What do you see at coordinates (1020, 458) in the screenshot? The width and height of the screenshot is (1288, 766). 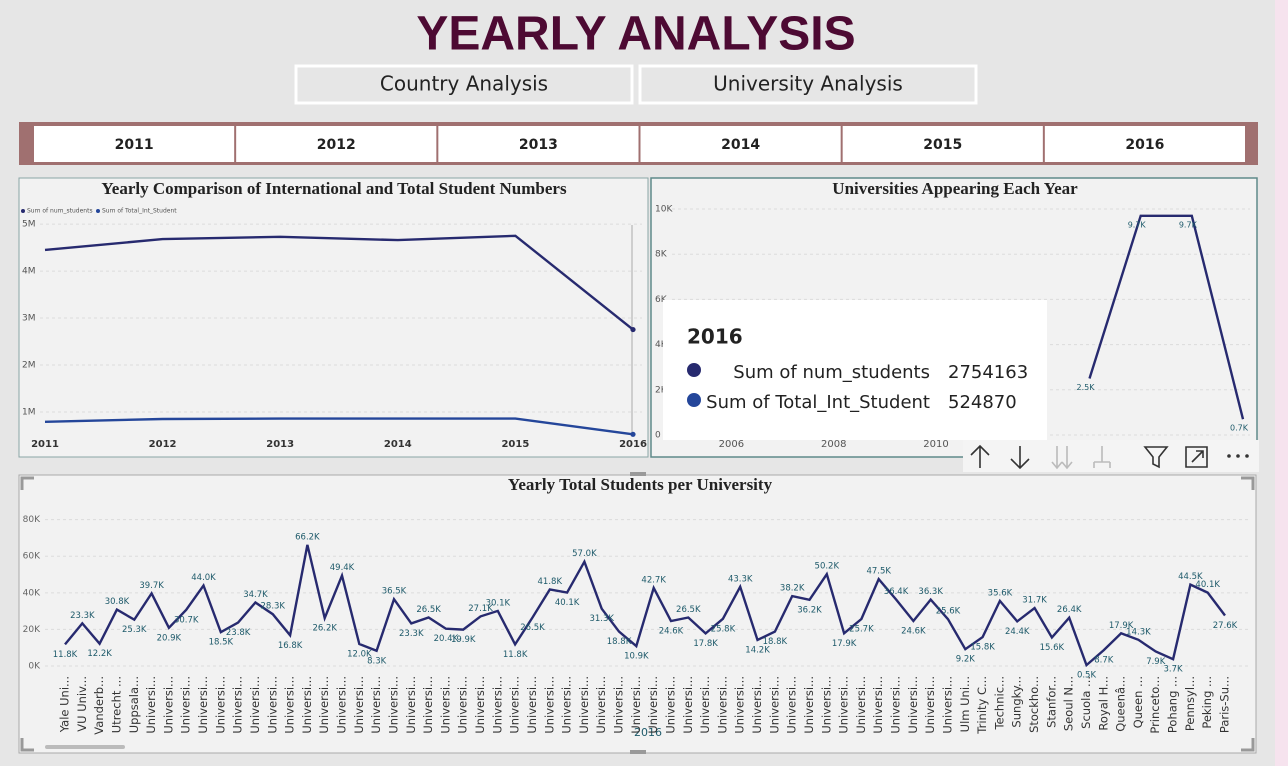 I see `icon-down` at bounding box center [1020, 458].